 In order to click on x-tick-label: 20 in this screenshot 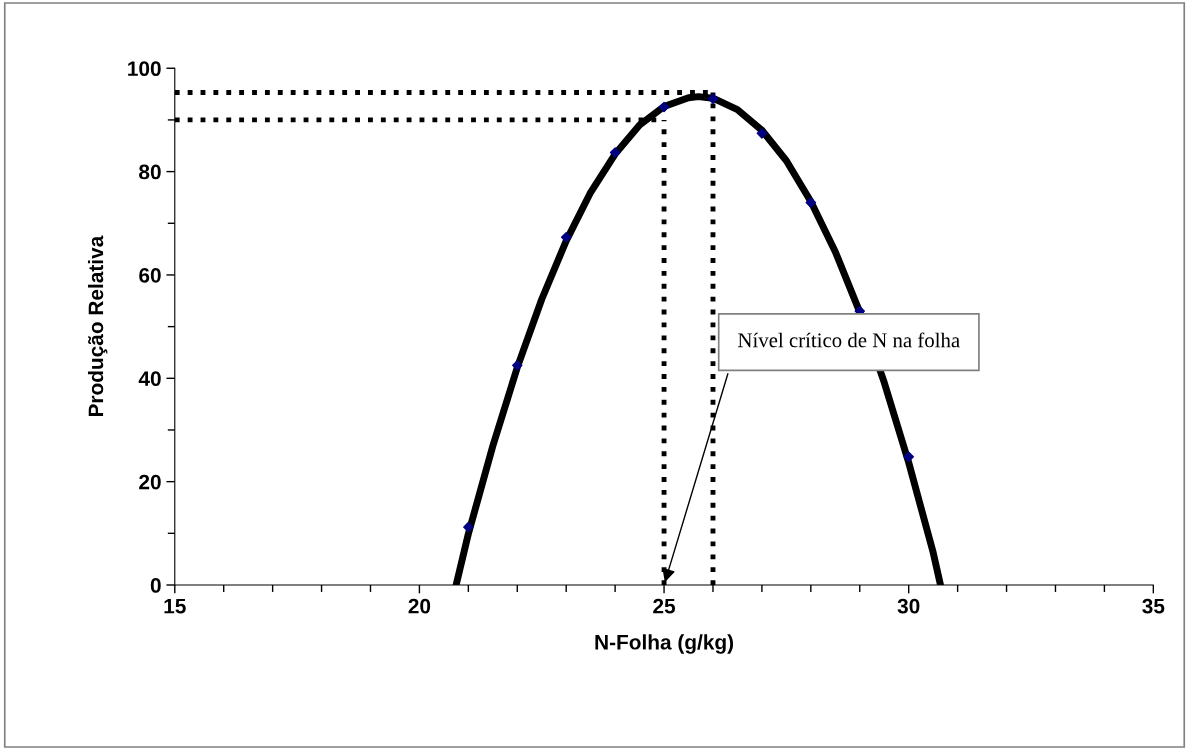, I will do `click(419, 606)`.